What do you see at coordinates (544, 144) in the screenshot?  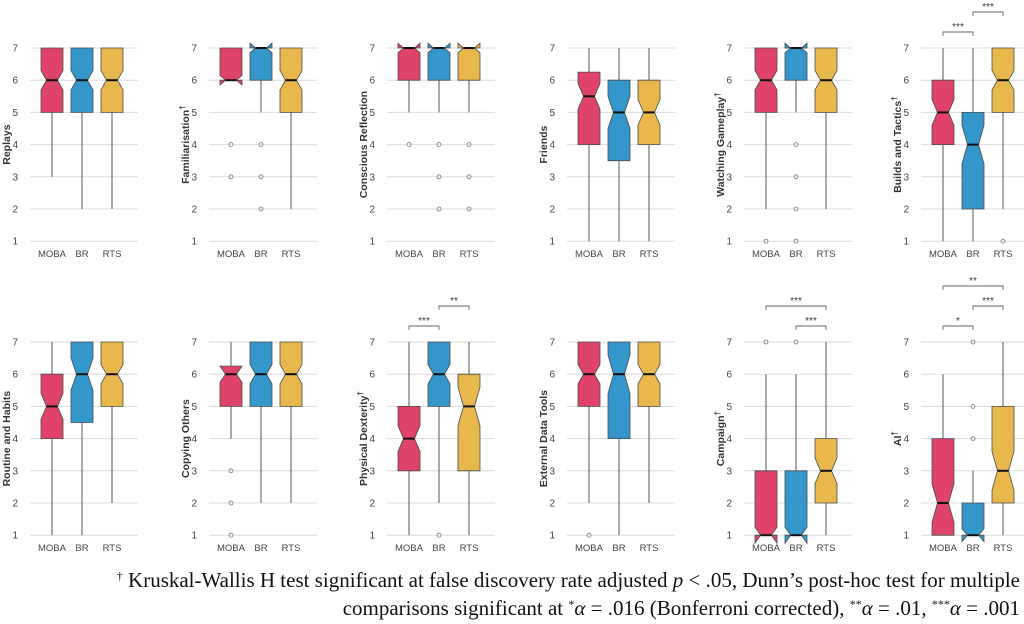 I see `y-axis-label: Friends` at bounding box center [544, 144].